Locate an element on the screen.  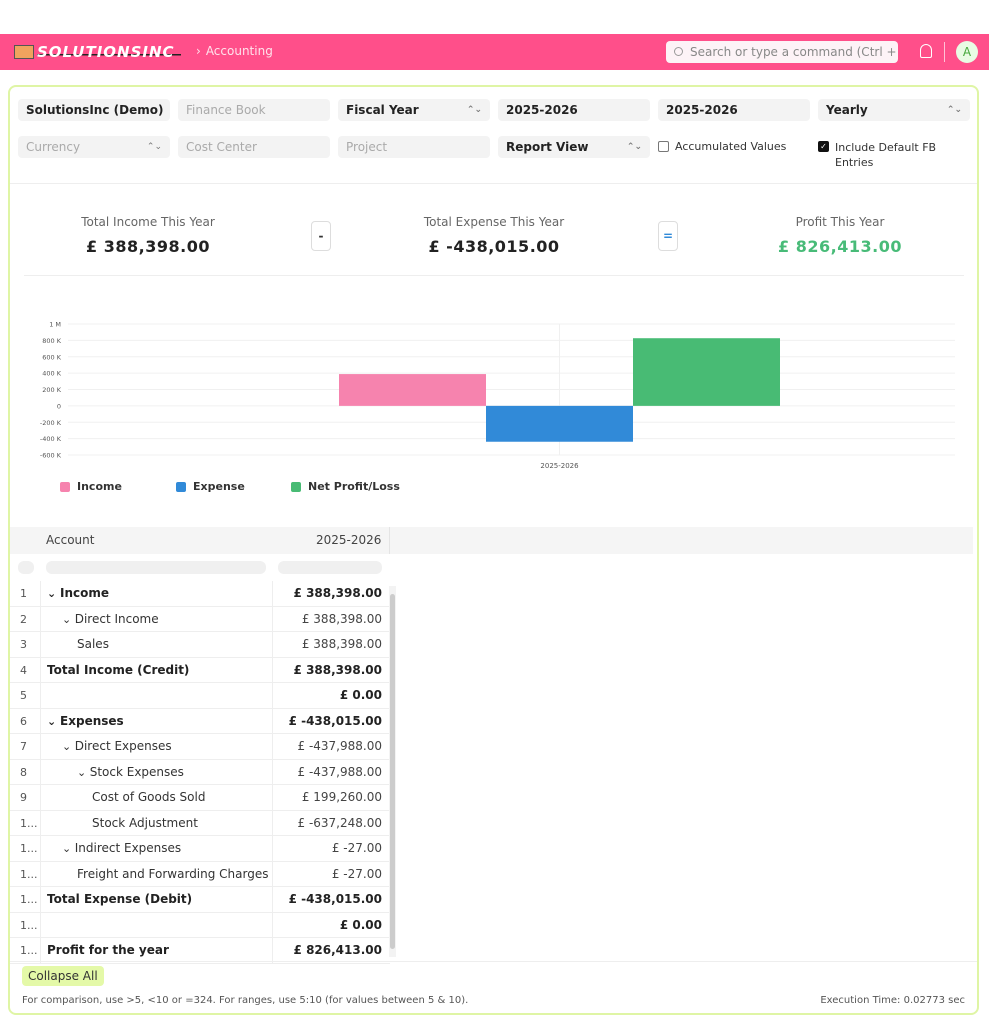
account-cell: Total Income (Credit) is located at coordinates (156, 669).